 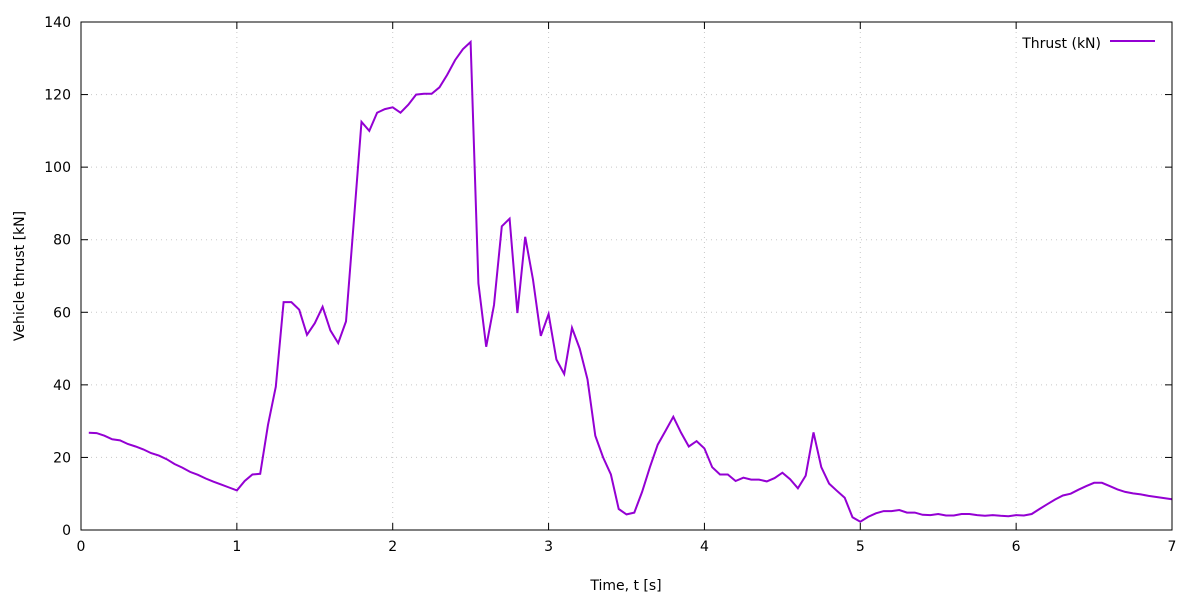 I want to click on x-tick-label: 7, so click(x=1172, y=547).